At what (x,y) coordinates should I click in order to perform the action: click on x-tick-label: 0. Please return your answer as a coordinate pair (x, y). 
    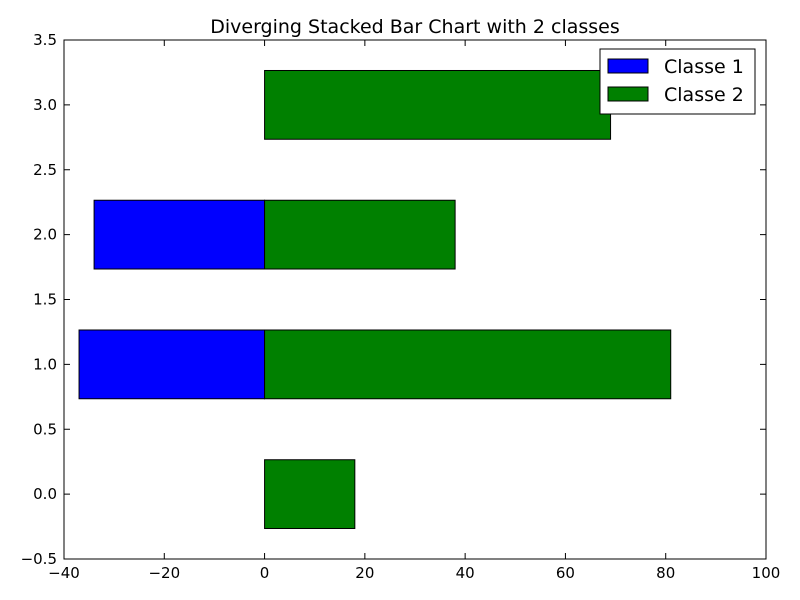
    Looking at the image, I should click on (265, 573).